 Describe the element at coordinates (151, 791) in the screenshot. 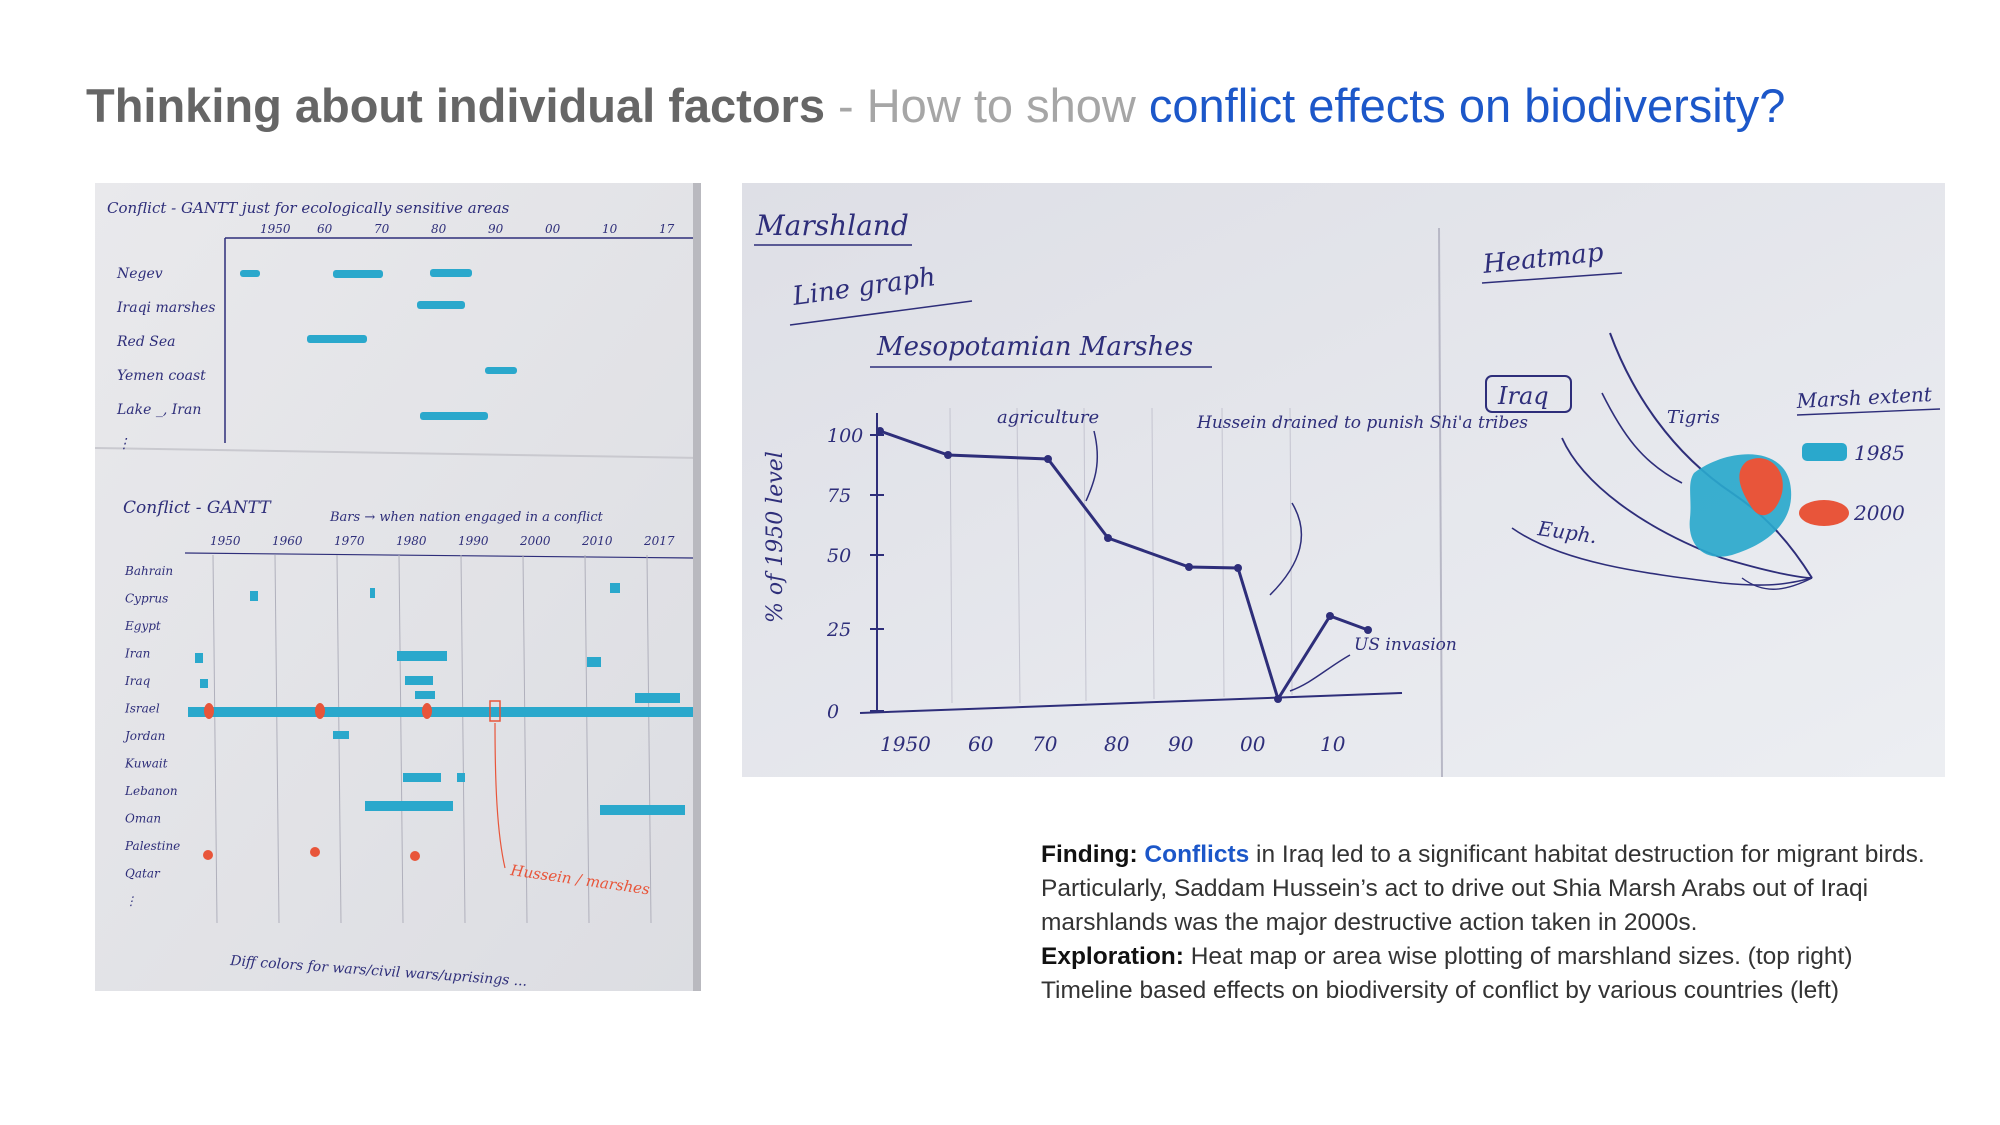

I see `gantt2-row-label: Lebanon` at that location.